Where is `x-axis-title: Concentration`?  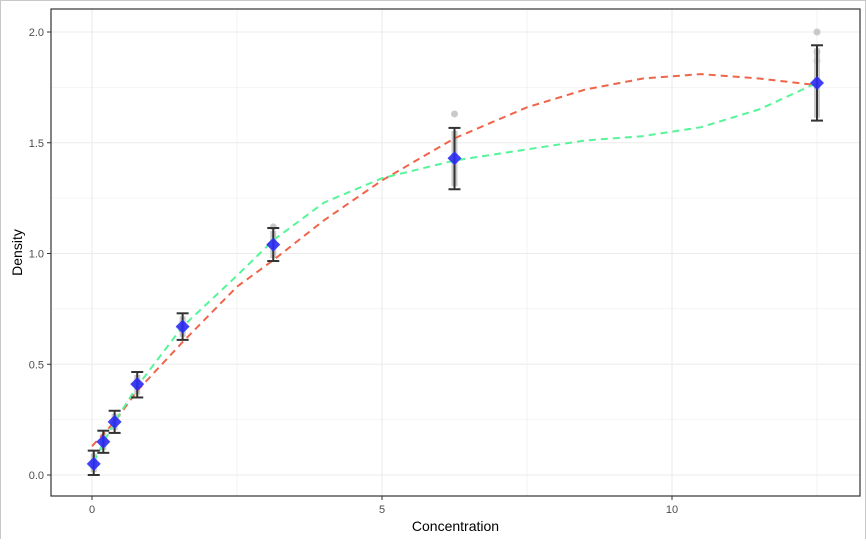
x-axis-title: Concentration is located at coordinates (455, 526).